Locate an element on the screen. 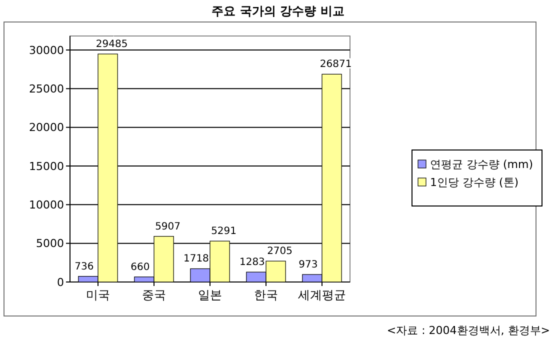 The image size is (556, 342). x-tick-label: 일본 is located at coordinates (210, 295).